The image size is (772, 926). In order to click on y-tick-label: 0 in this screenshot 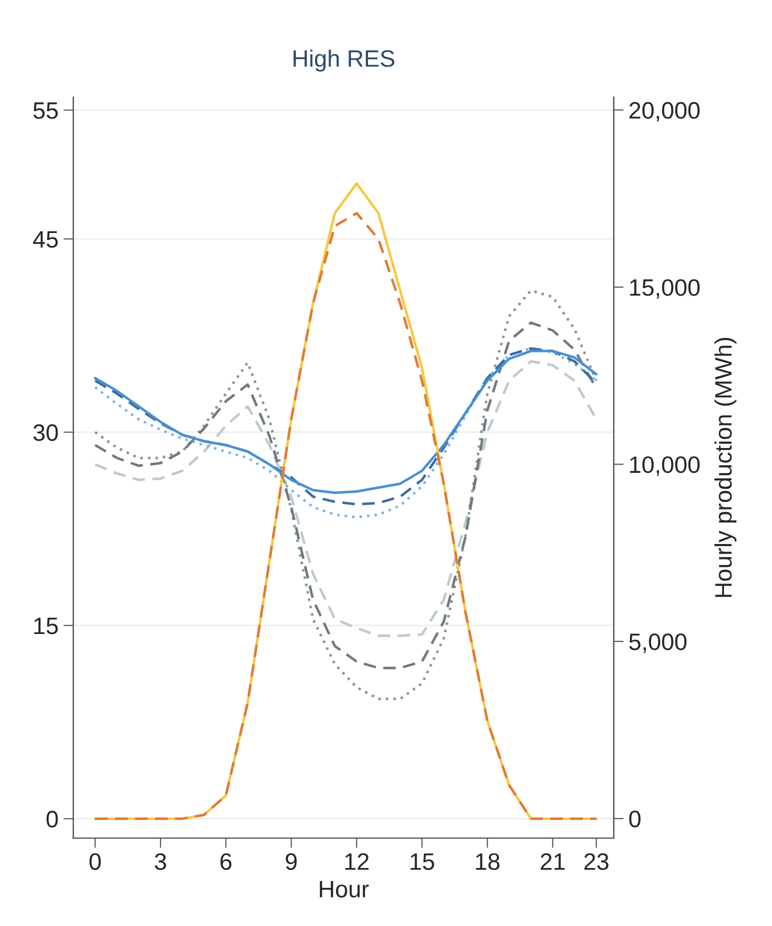, I will do `click(52, 819)`.